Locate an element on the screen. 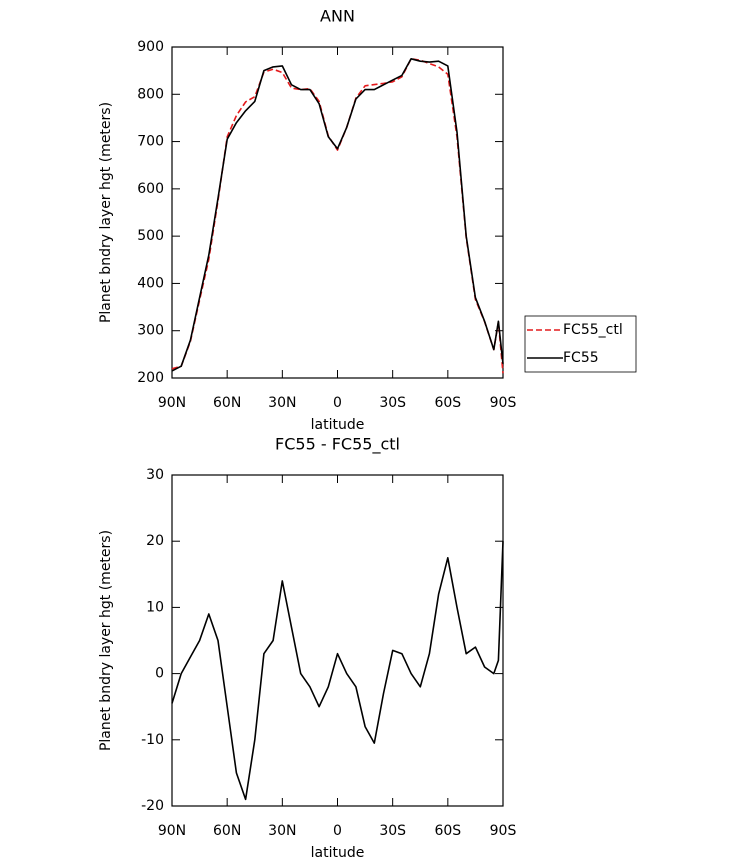 The width and height of the screenshot is (733, 866). y-tick-label: 400 is located at coordinates (150, 283).